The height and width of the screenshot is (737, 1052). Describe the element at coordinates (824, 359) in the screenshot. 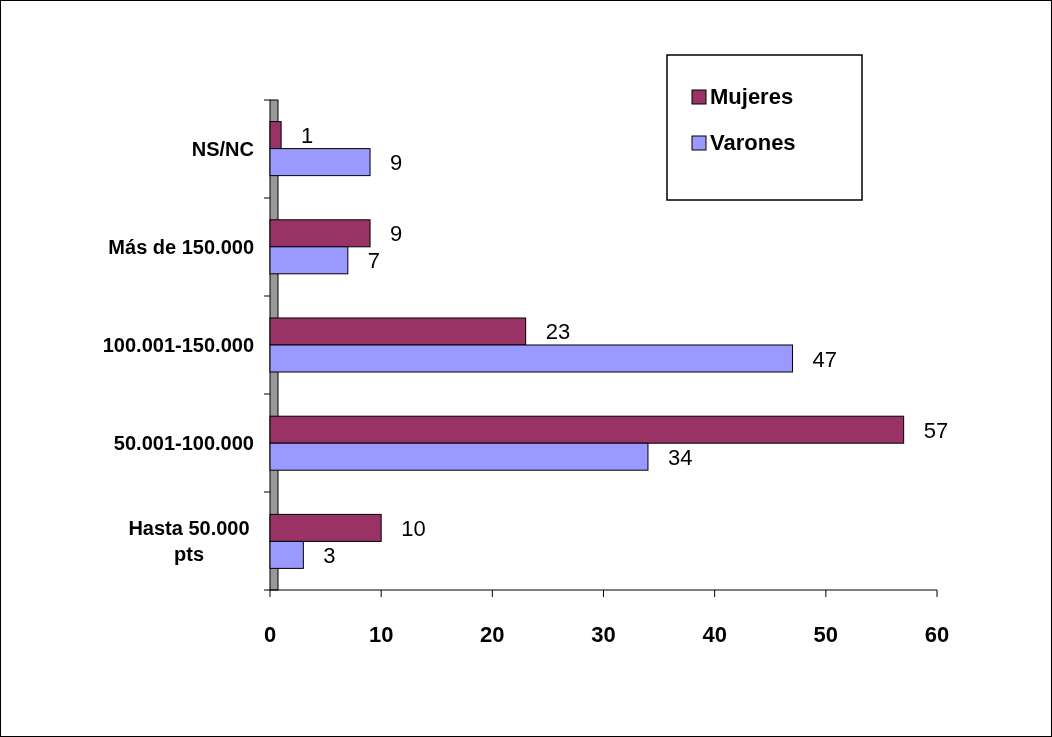

I see `data-label: 47` at that location.